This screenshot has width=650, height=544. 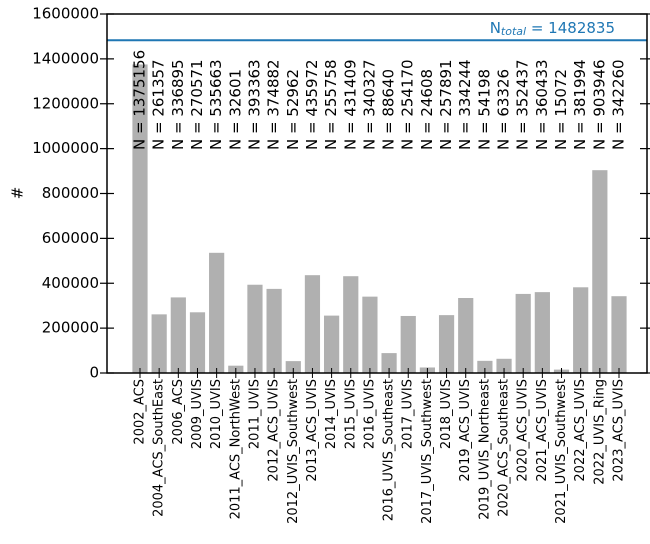 I want to click on x-tick-label: 2012_UVIS_Southwest, so click(x=293, y=451).